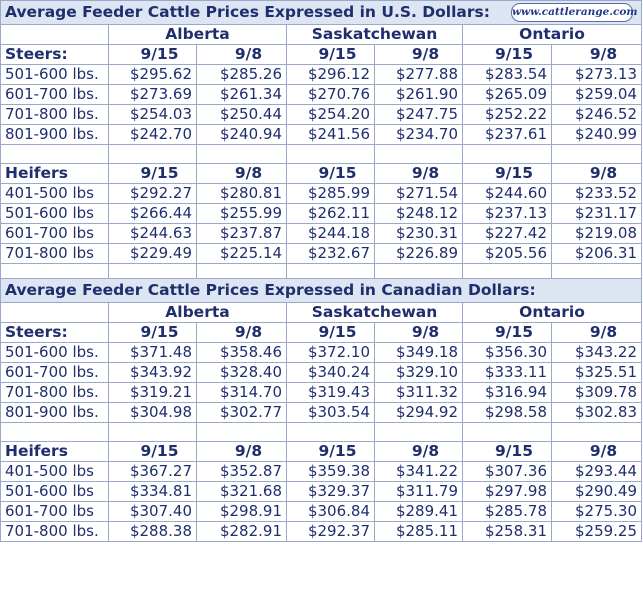  Describe the element at coordinates (507, 213) in the screenshot. I see `price-cell: $237.13` at that location.